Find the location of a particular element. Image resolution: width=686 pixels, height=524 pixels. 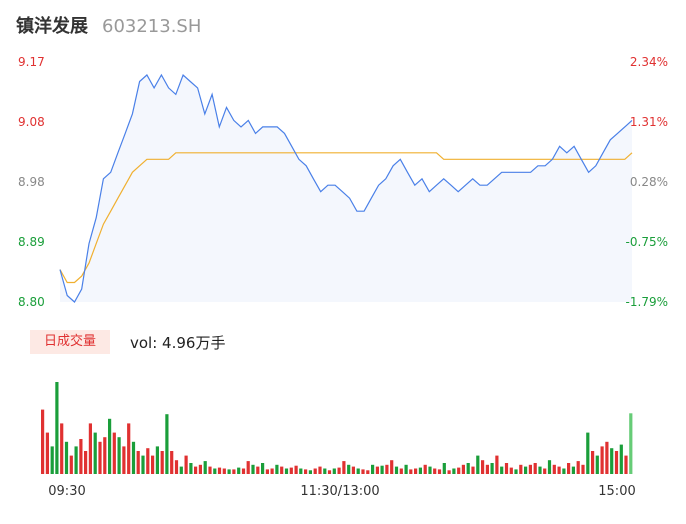

price-tick-label: 9.17 is located at coordinates (31, 62).